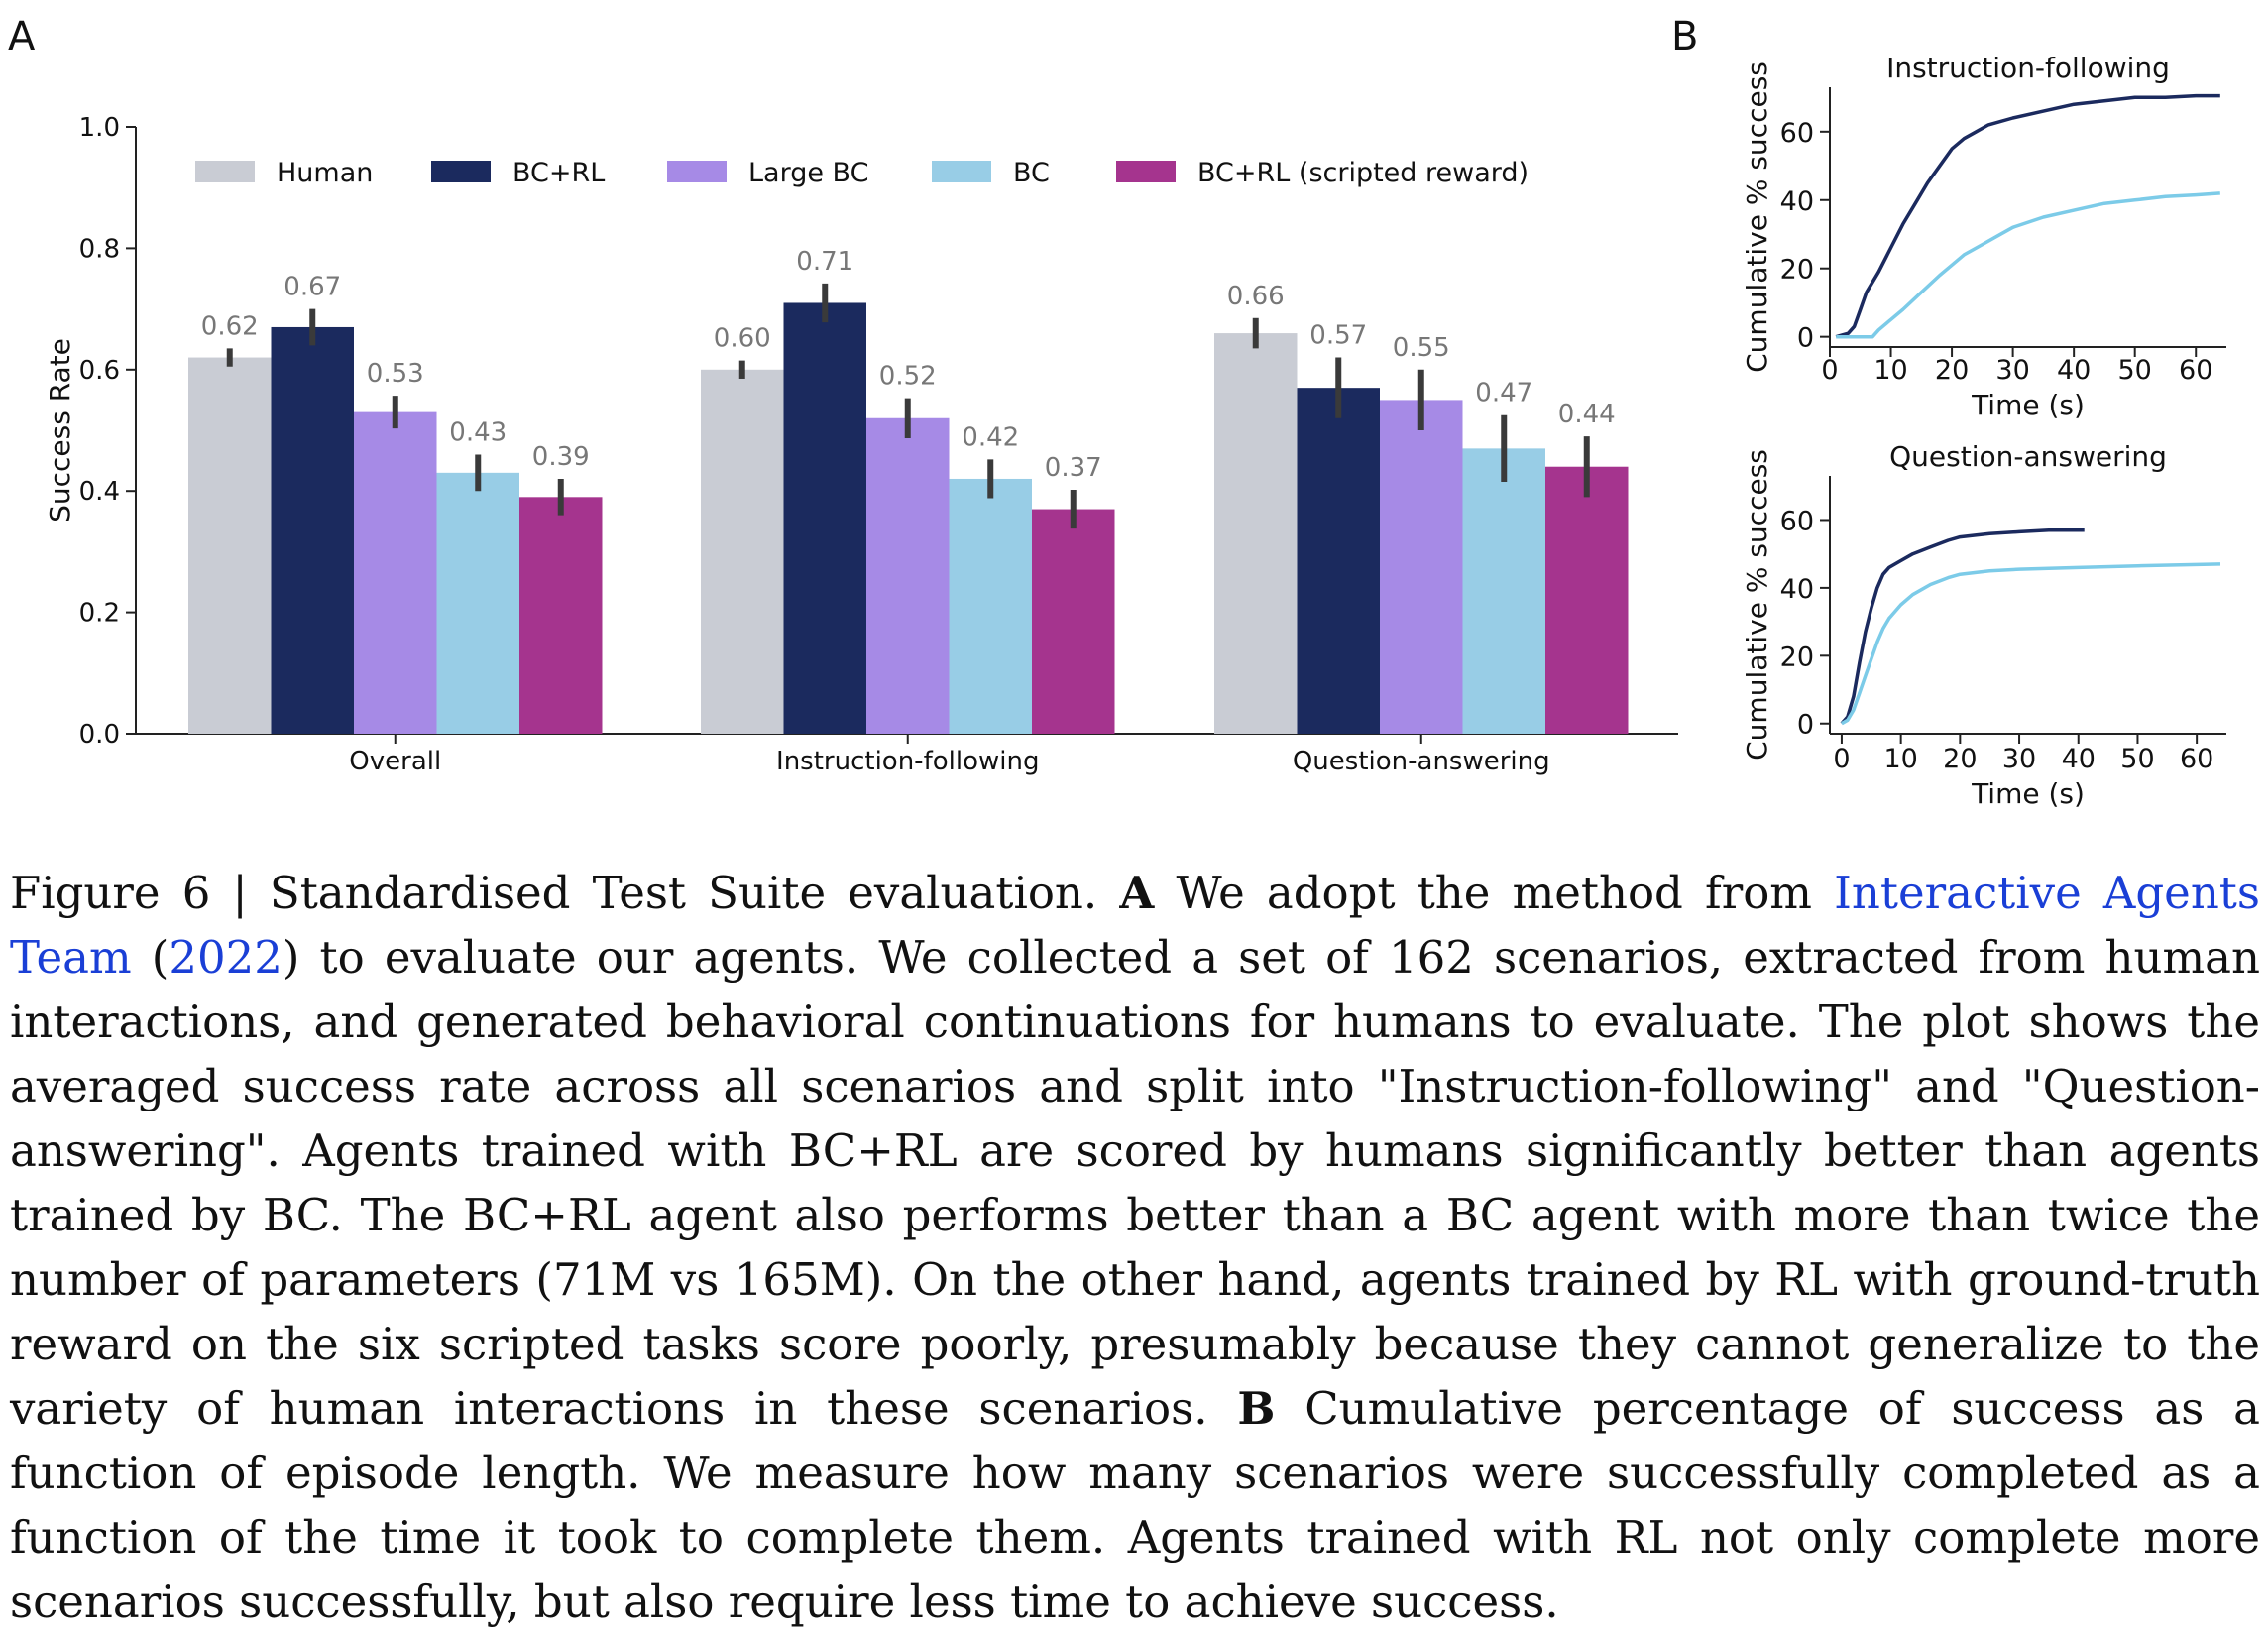 The height and width of the screenshot is (1638, 2268). What do you see at coordinates (1587, 414) in the screenshot?
I see `bar-value-label: 0.44` at bounding box center [1587, 414].